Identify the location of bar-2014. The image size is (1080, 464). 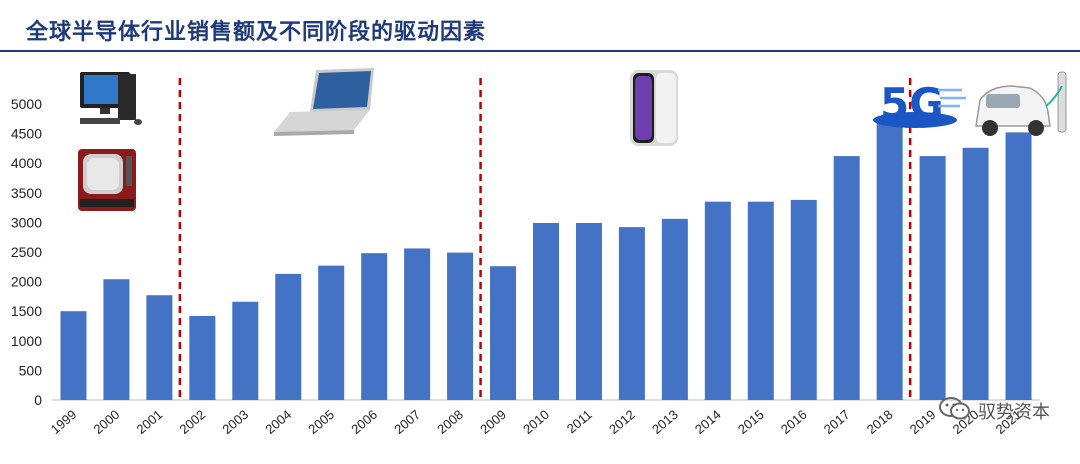
(717, 300).